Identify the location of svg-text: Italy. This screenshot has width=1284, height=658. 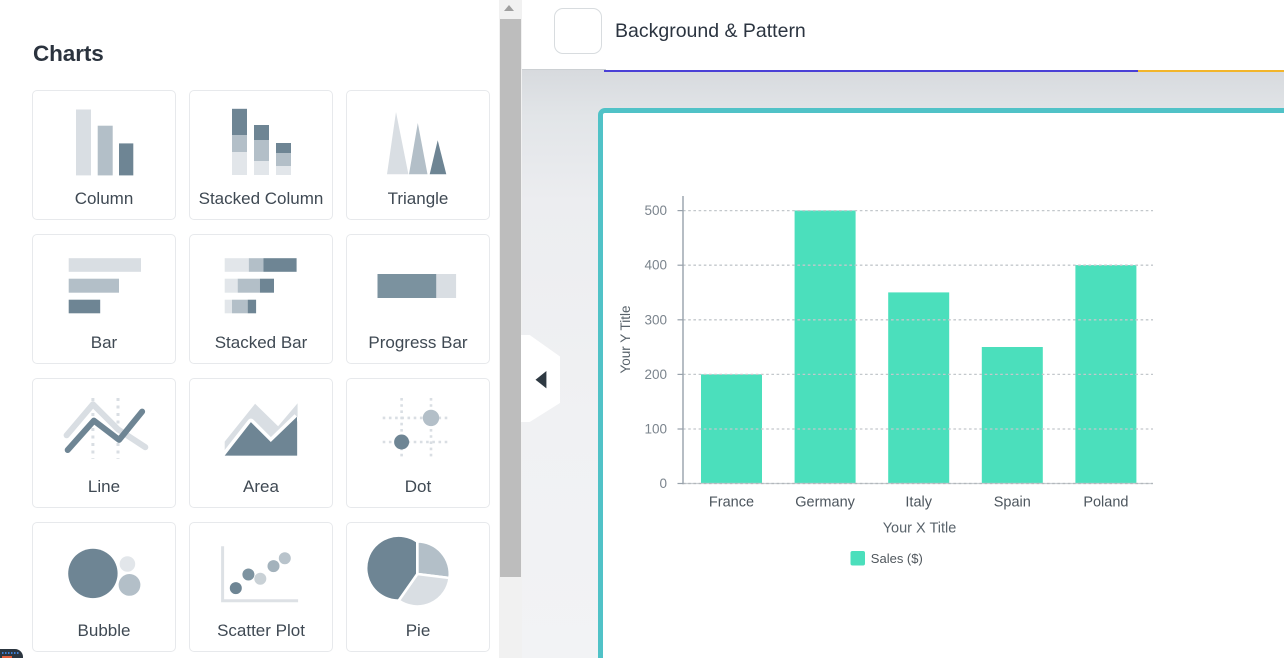
(918, 503).